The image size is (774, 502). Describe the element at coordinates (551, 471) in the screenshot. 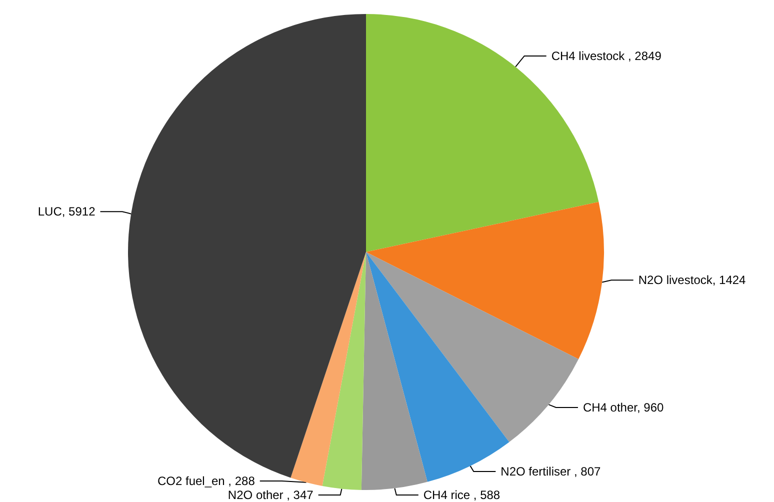

I see `slice-label: N2O fertiliser , 807` at that location.